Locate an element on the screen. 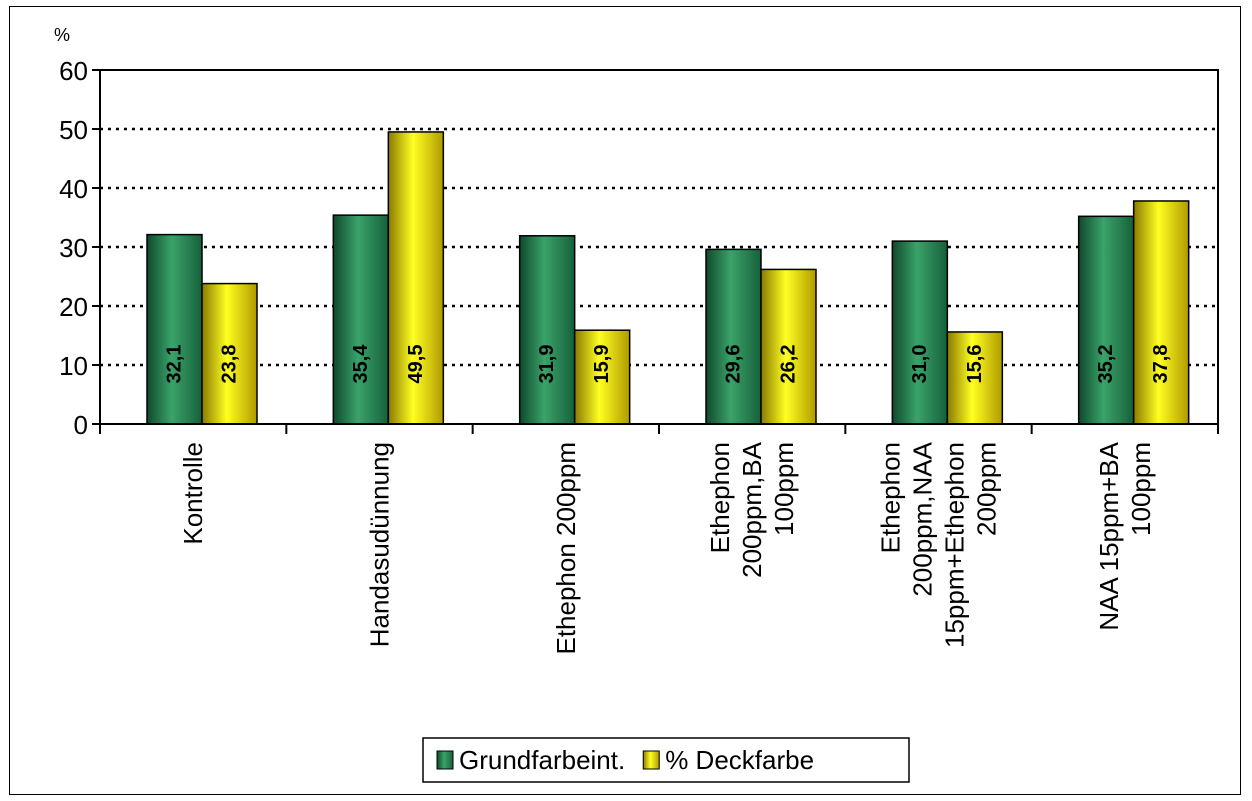 The width and height of the screenshot is (1252, 801). bar-value-label: 35,2 is located at coordinates (1106, 364).